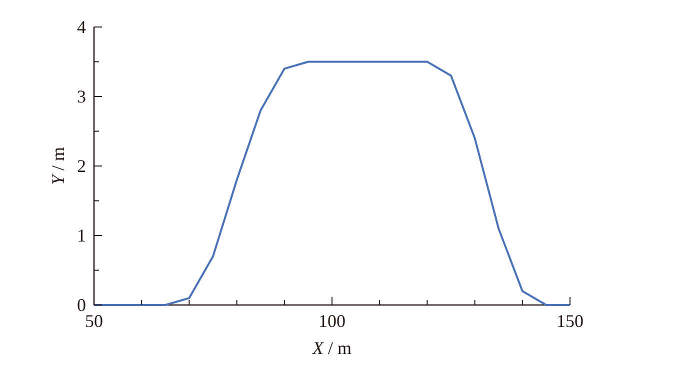 This screenshot has width=678, height=379. What do you see at coordinates (81, 166) in the screenshot?
I see `y-tick-label: 2` at bounding box center [81, 166].